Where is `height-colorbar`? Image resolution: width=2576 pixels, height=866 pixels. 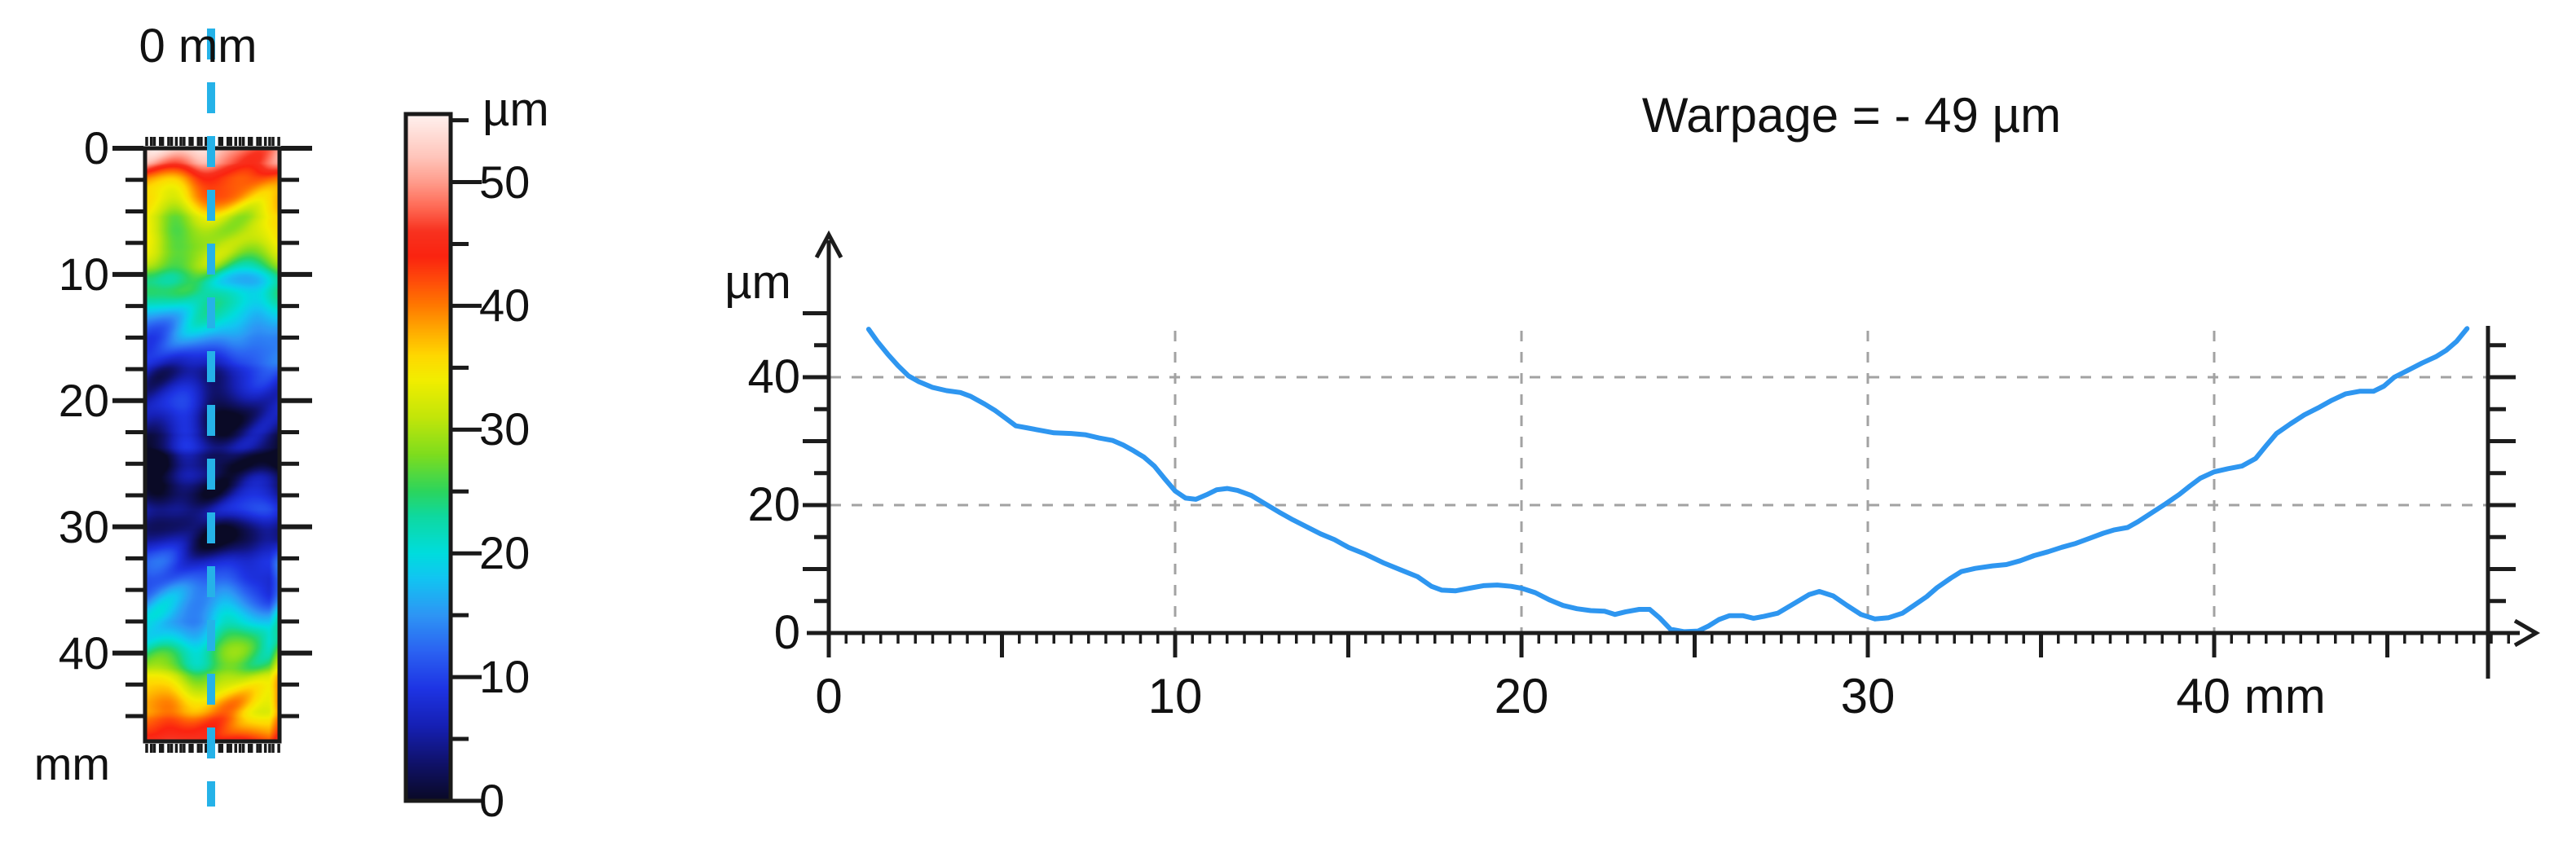 height-colorbar is located at coordinates (428, 458).